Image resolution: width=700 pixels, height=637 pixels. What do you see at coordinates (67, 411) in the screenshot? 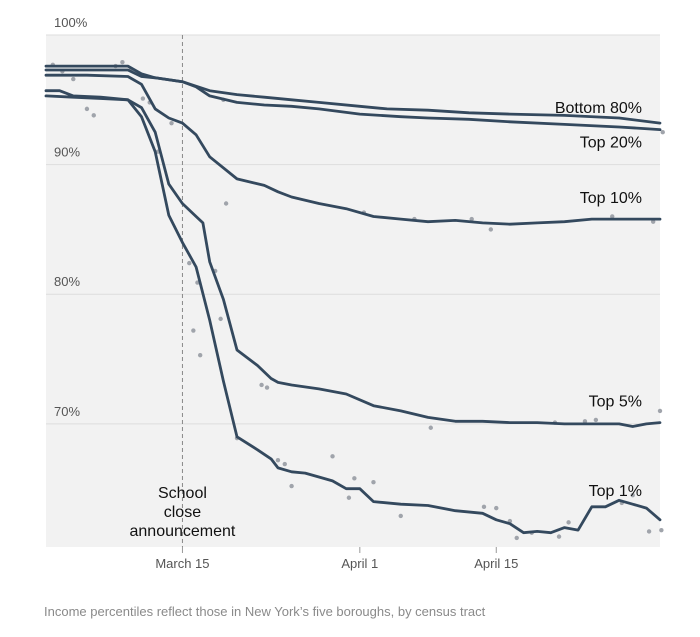
I see `y-tick-label: 70%` at bounding box center [67, 411].